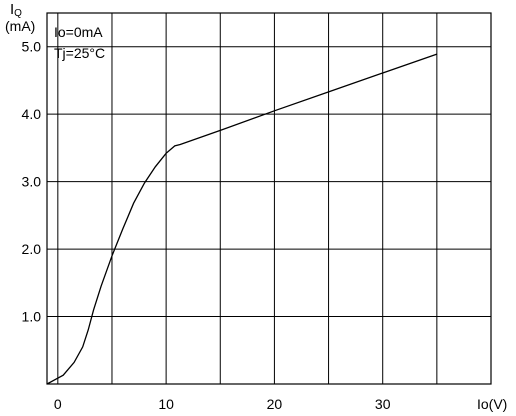 The width and height of the screenshot is (516, 416). What do you see at coordinates (32, 114) in the screenshot?
I see `y-tick-label: 4.0` at bounding box center [32, 114].